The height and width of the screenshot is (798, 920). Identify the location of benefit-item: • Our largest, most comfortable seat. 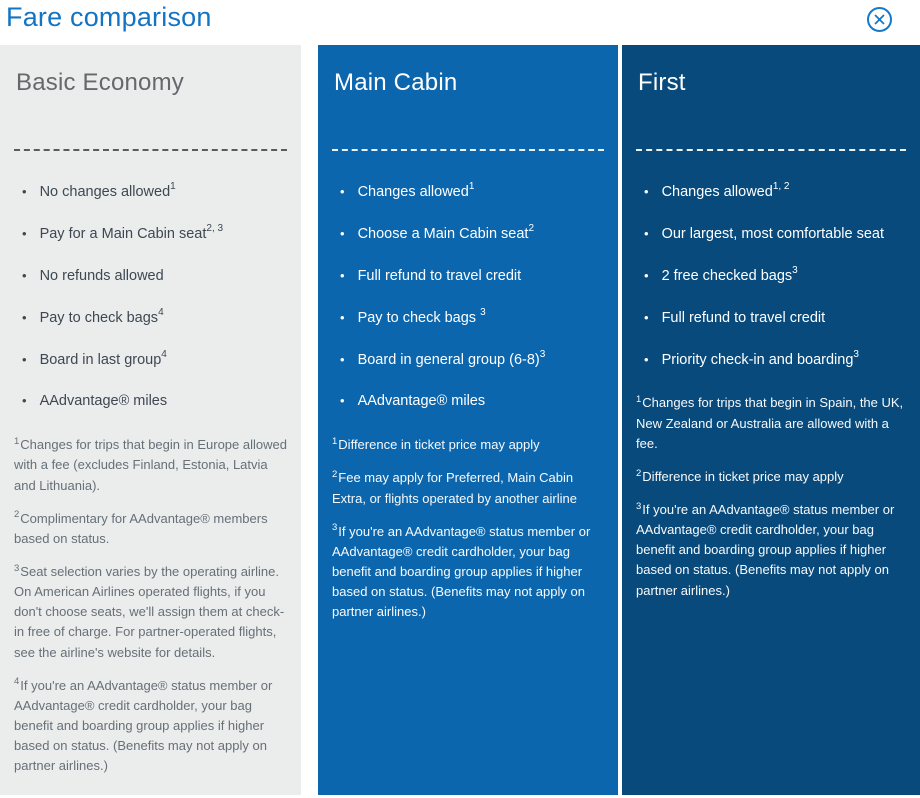
(776, 234).